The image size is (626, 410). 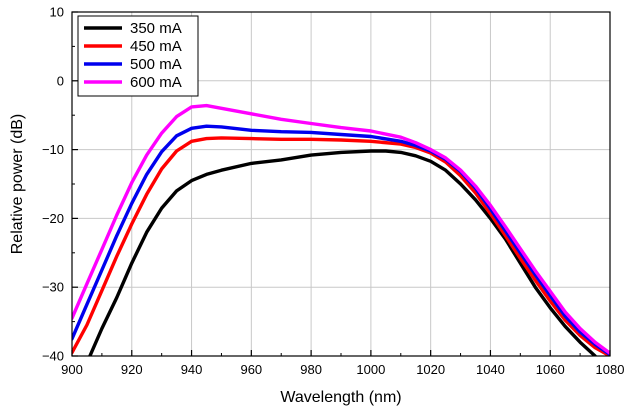 I want to click on y-axis-title: Relative power (dB), so click(x=17, y=184).